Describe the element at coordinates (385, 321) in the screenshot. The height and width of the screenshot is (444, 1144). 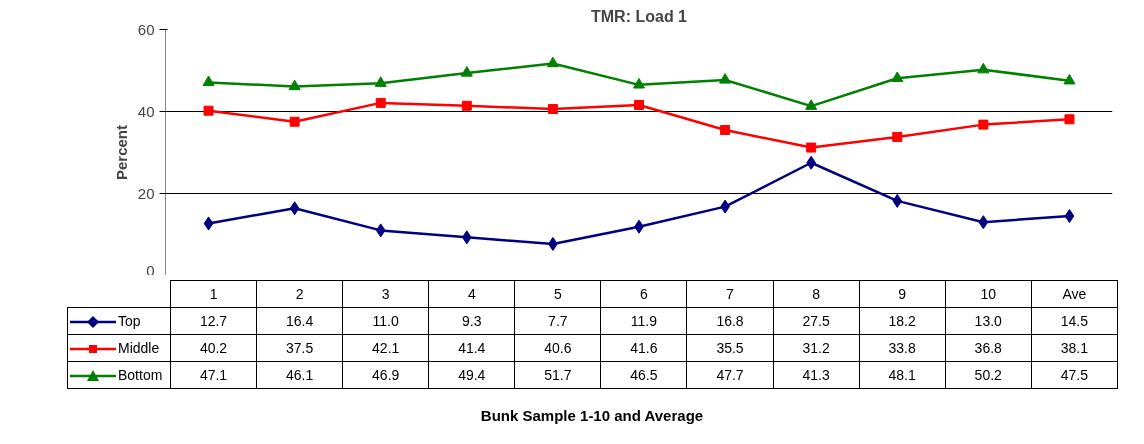
I see `data-label: 11.0` at that location.